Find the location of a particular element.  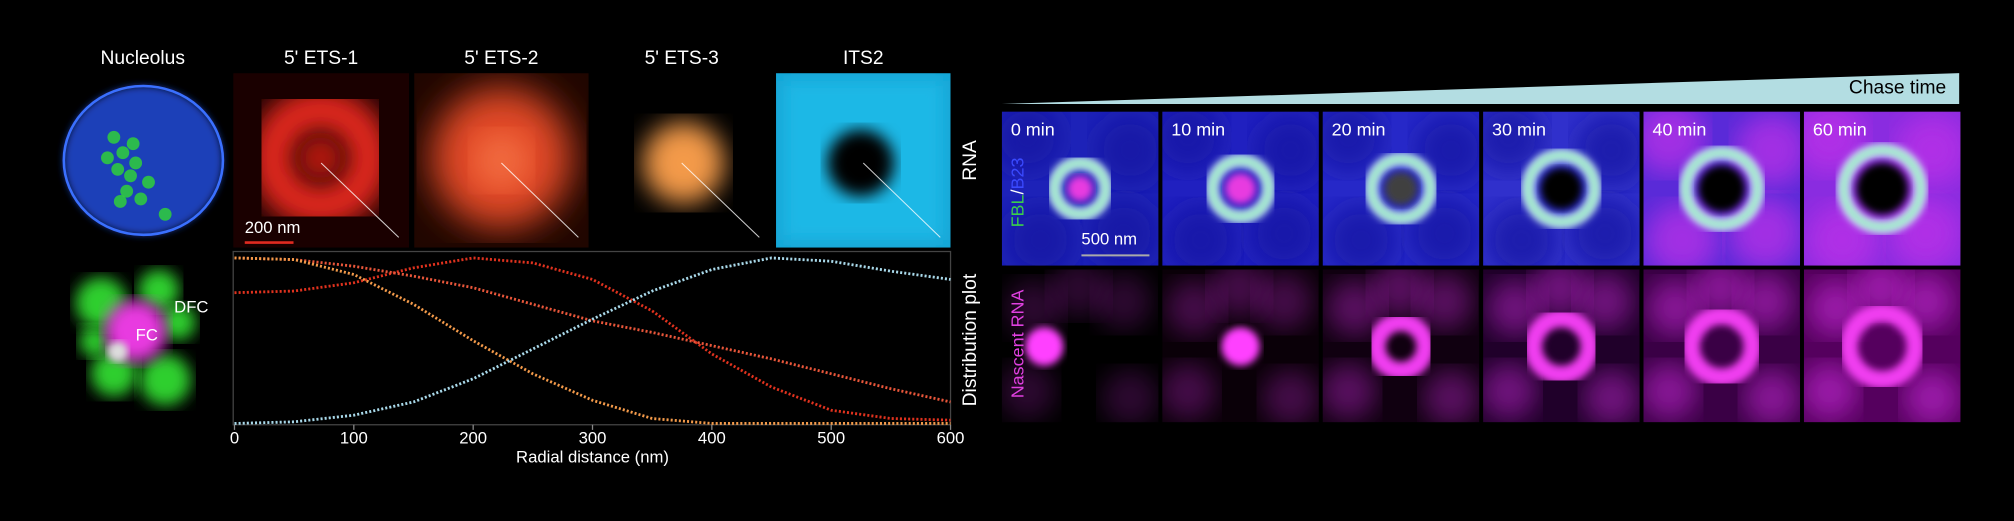

x-tick-label: 200 is located at coordinates (473, 437).